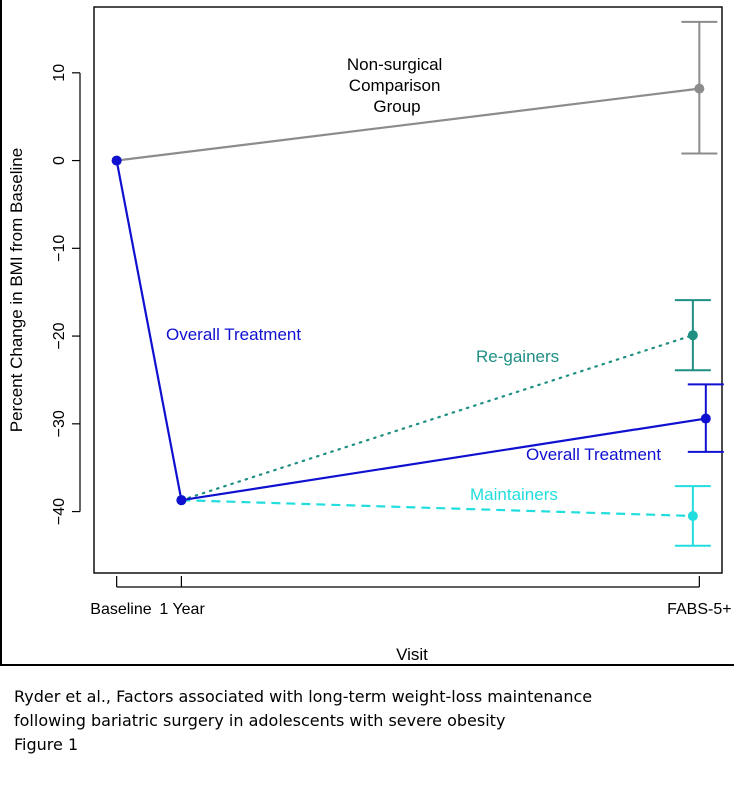  I want to click on overall-treatment-label: Overall Treatment, so click(593, 454).